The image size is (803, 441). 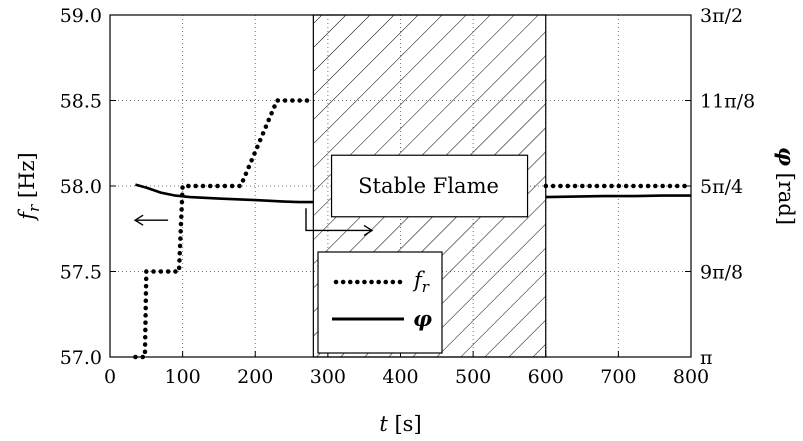 I want to click on y-left-tick-label: 58.5, so click(x=81, y=102).